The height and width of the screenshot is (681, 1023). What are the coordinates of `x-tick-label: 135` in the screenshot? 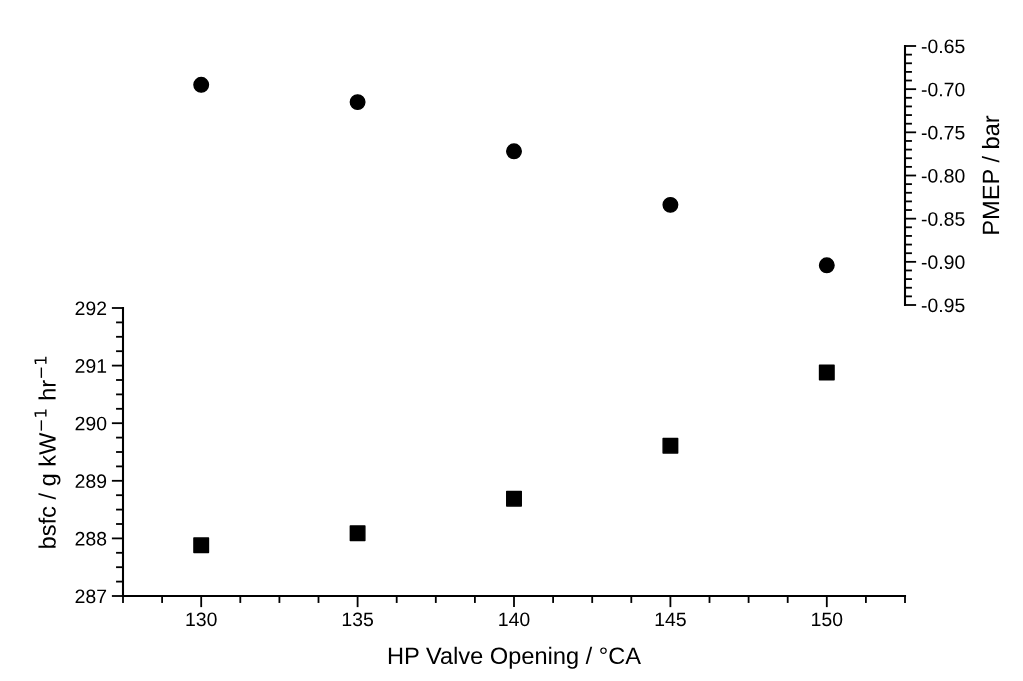 It's located at (358, 619).